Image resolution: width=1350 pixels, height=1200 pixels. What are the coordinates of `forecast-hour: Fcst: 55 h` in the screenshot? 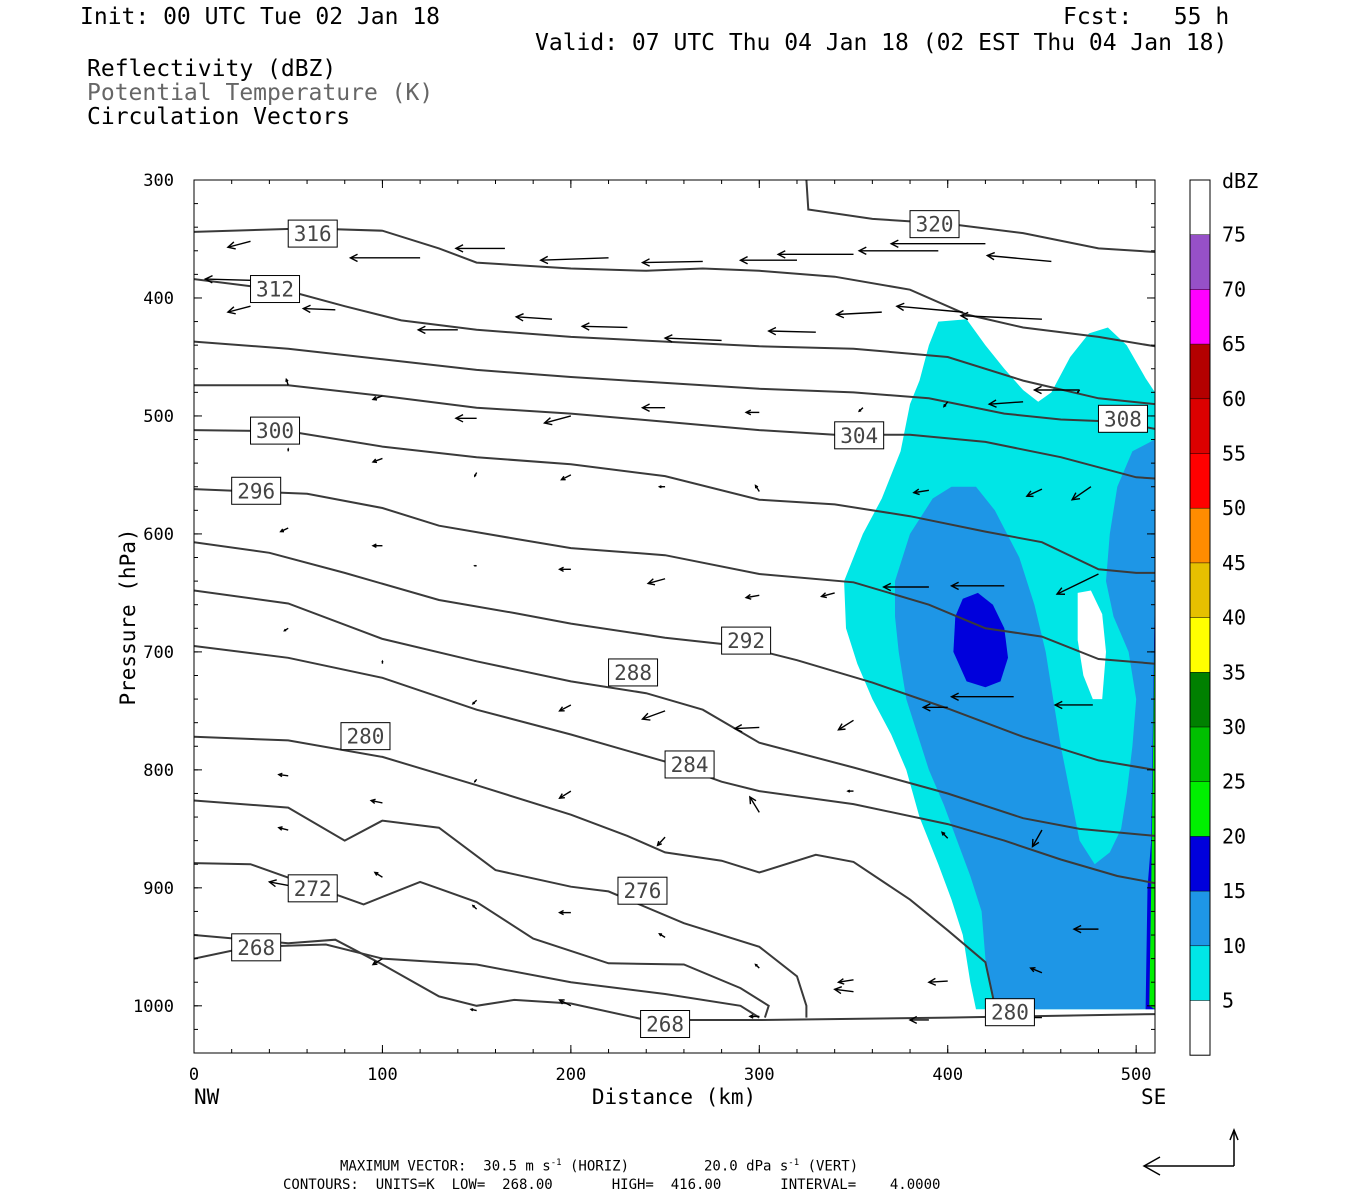 It's located at (1146, 17).